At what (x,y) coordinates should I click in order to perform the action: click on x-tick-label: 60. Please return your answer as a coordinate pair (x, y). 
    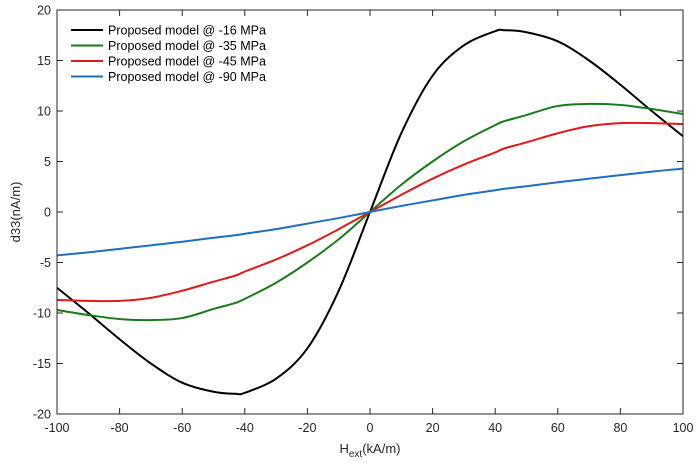
    Looking at the image, I should click on (558, 428).